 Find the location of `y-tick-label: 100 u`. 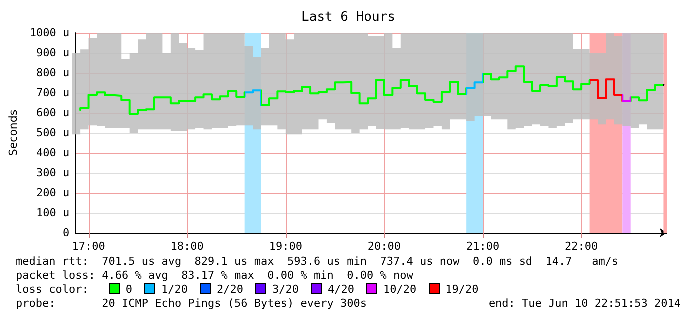

y-tick-label: 100 u is located at coordinates (53, 213).